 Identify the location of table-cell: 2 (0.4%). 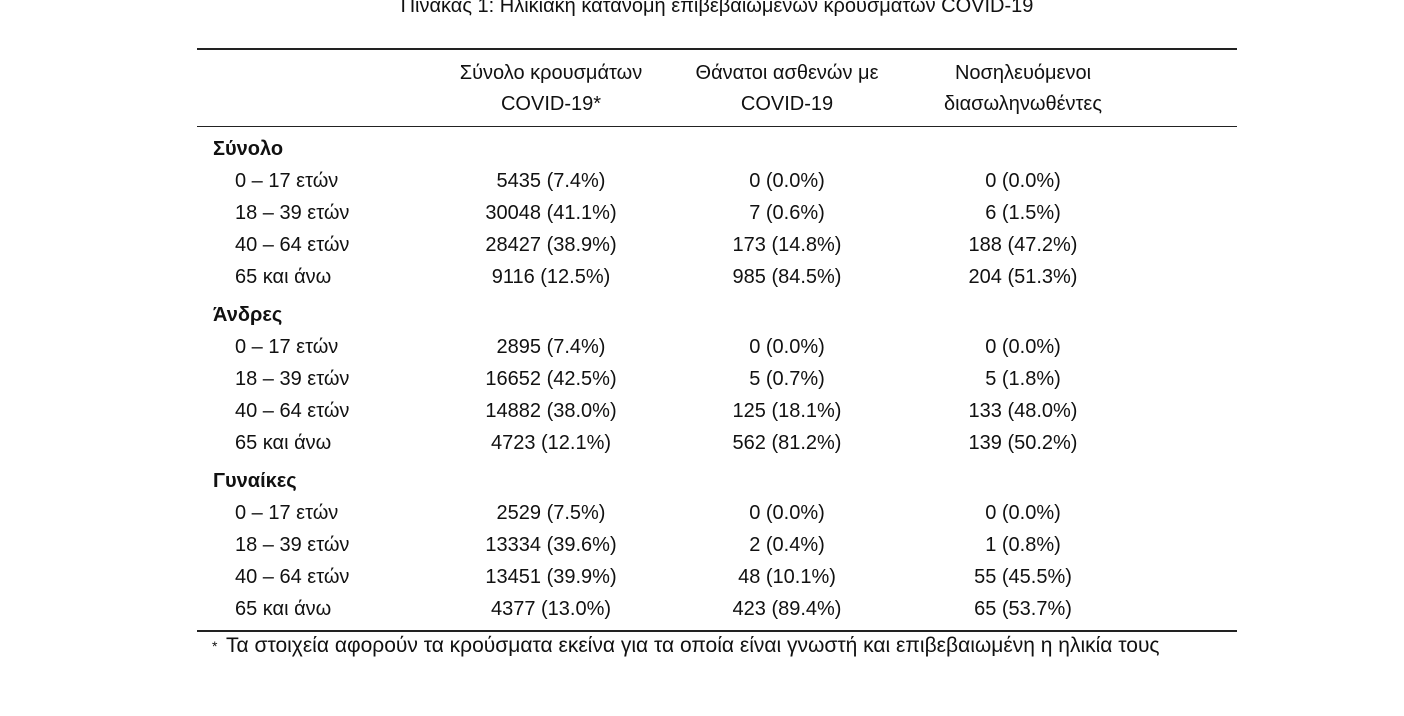
(787, 545).